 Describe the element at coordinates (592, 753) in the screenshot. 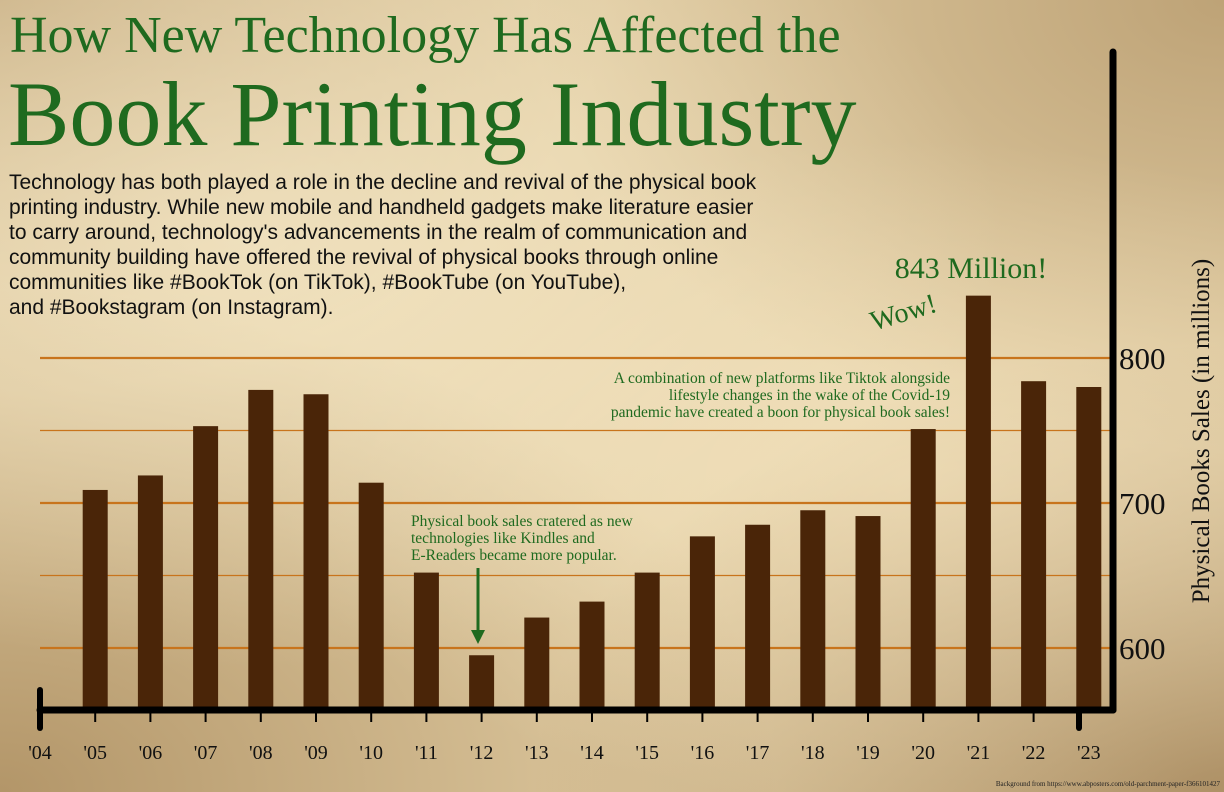

I see `x-tick-label: '14` at that location.